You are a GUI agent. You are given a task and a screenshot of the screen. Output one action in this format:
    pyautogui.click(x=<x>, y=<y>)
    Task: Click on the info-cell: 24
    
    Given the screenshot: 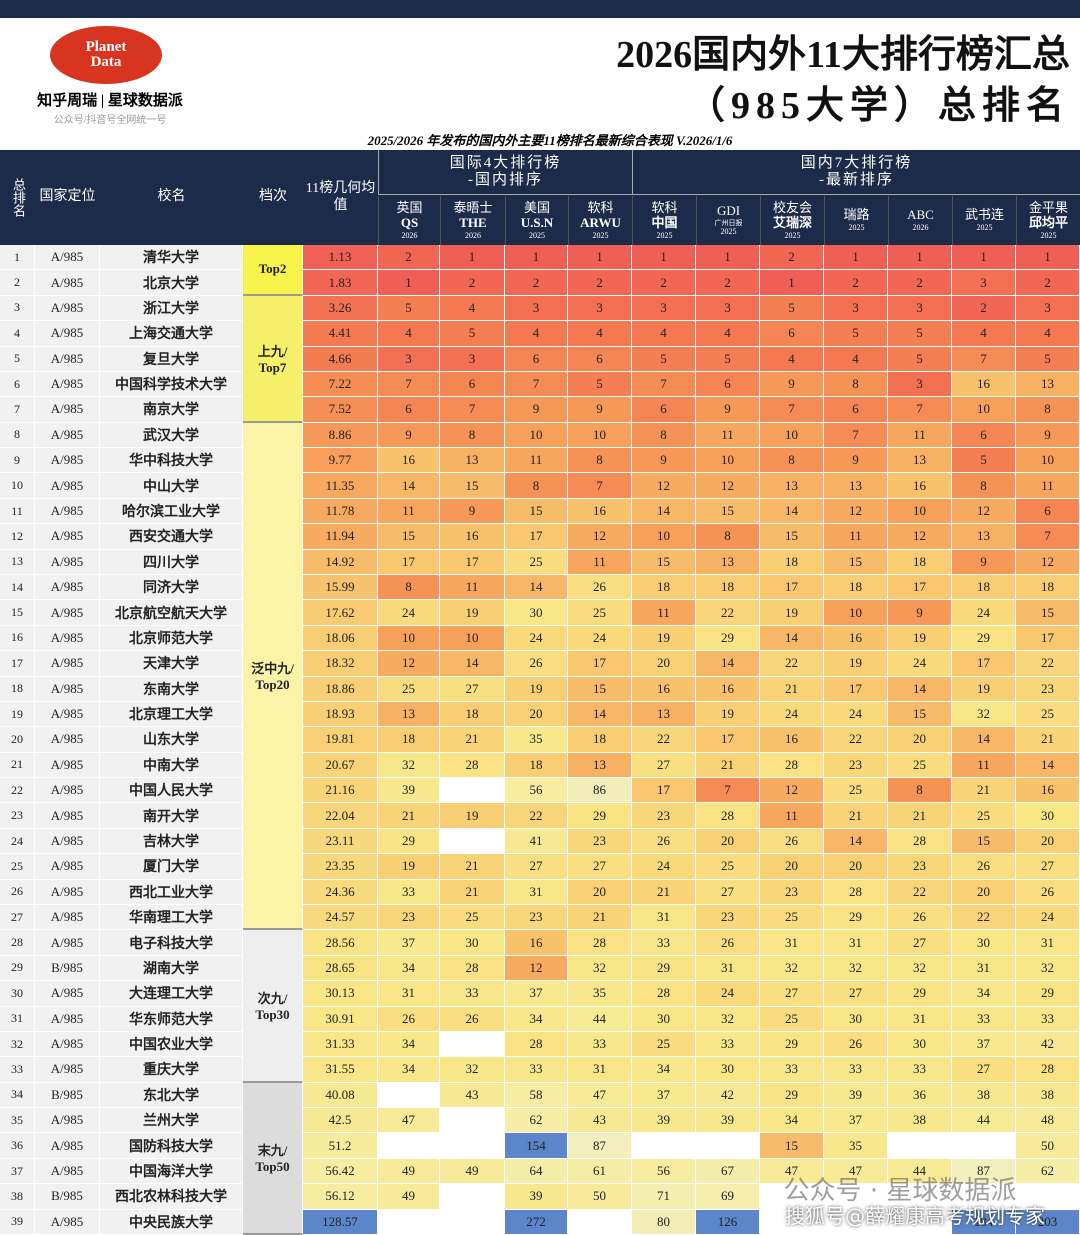 What is the action you would take?
    pyautogui.click(x=17, y=841)
    